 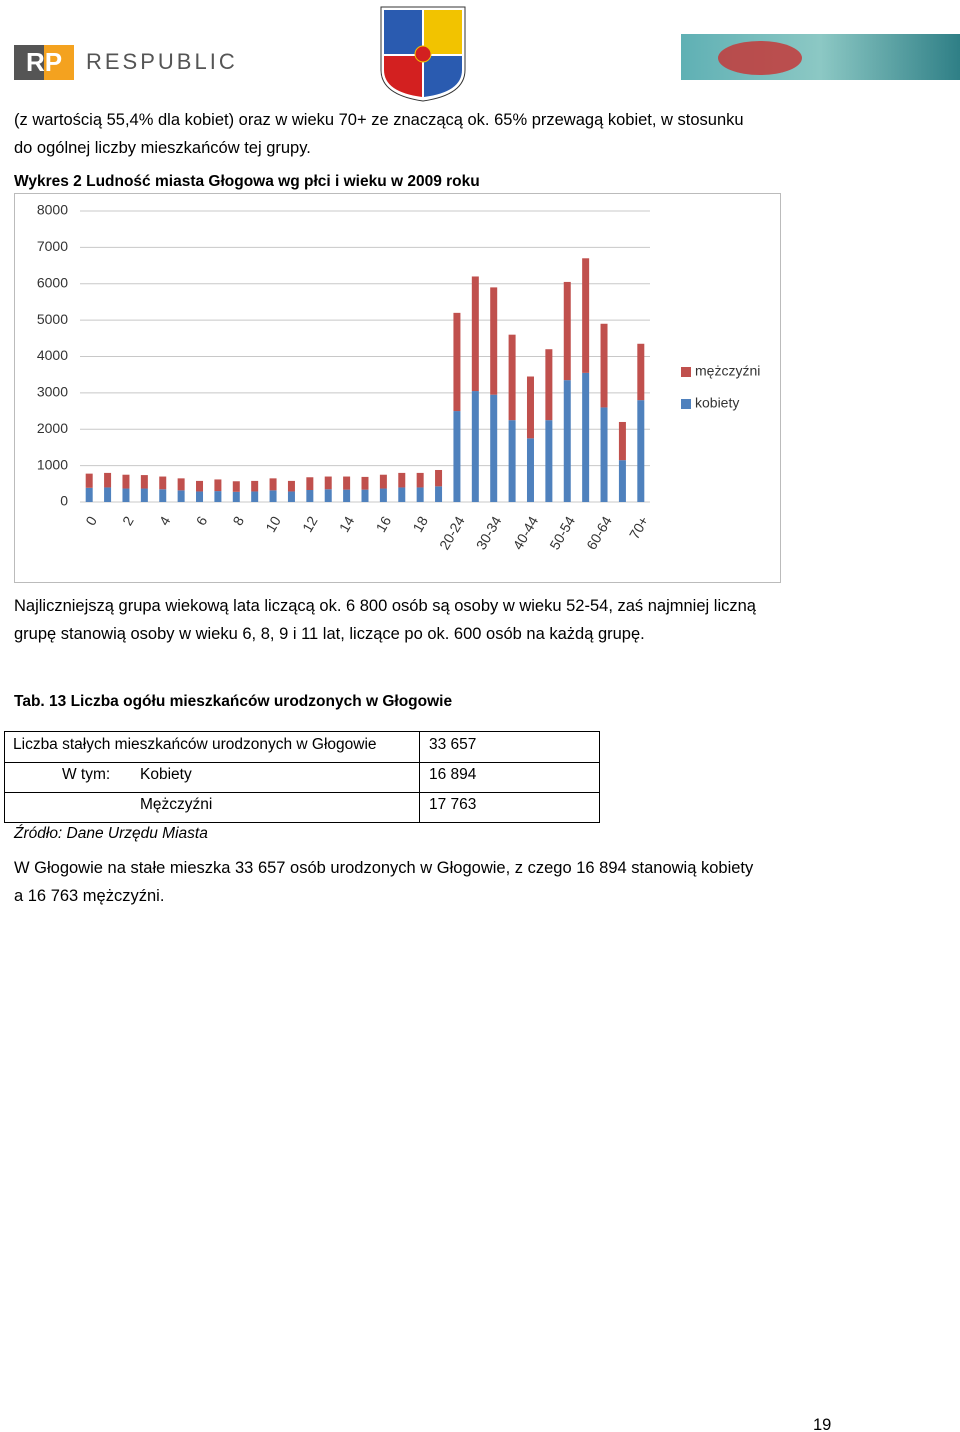 I want to click on x-tick-label: 14, so click(x=347, y=524).